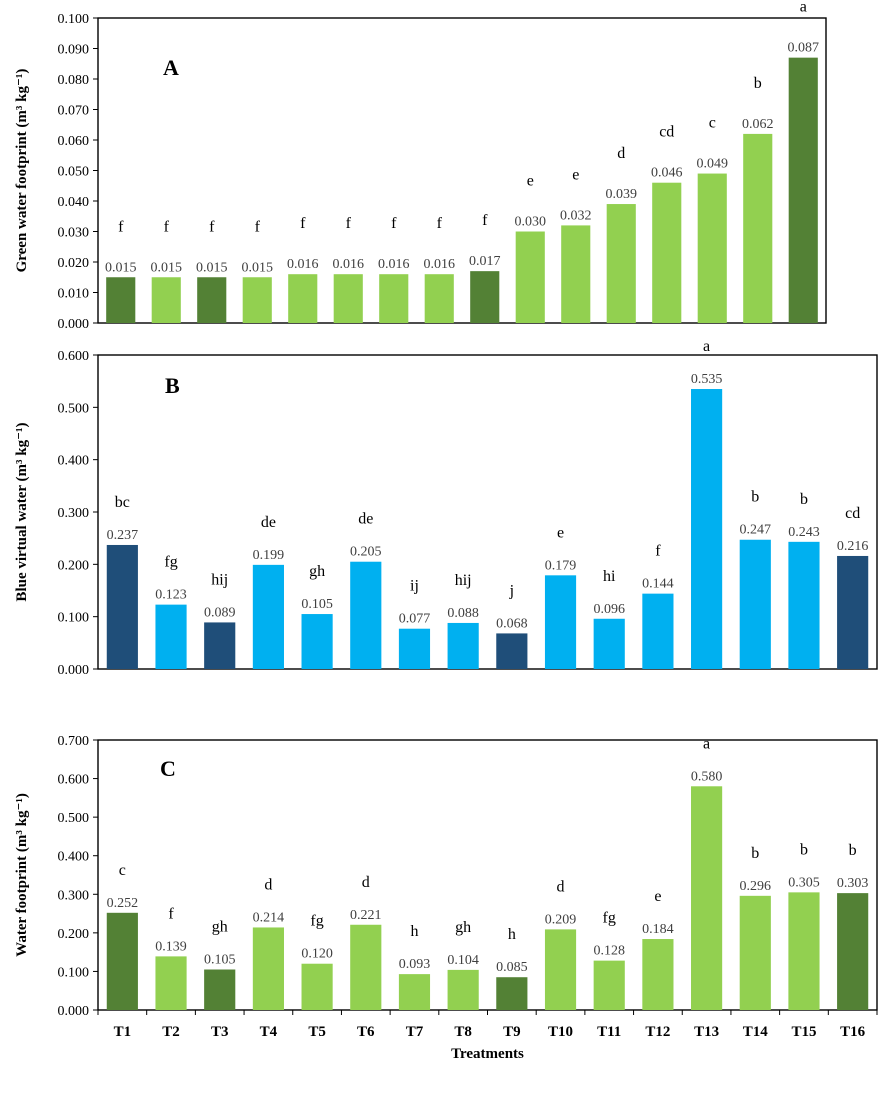 Image resolution: width=888 pixels, height=1100 pixels. I want to click on chart-2-y-tick-label: 0.500, so click(74, 408).